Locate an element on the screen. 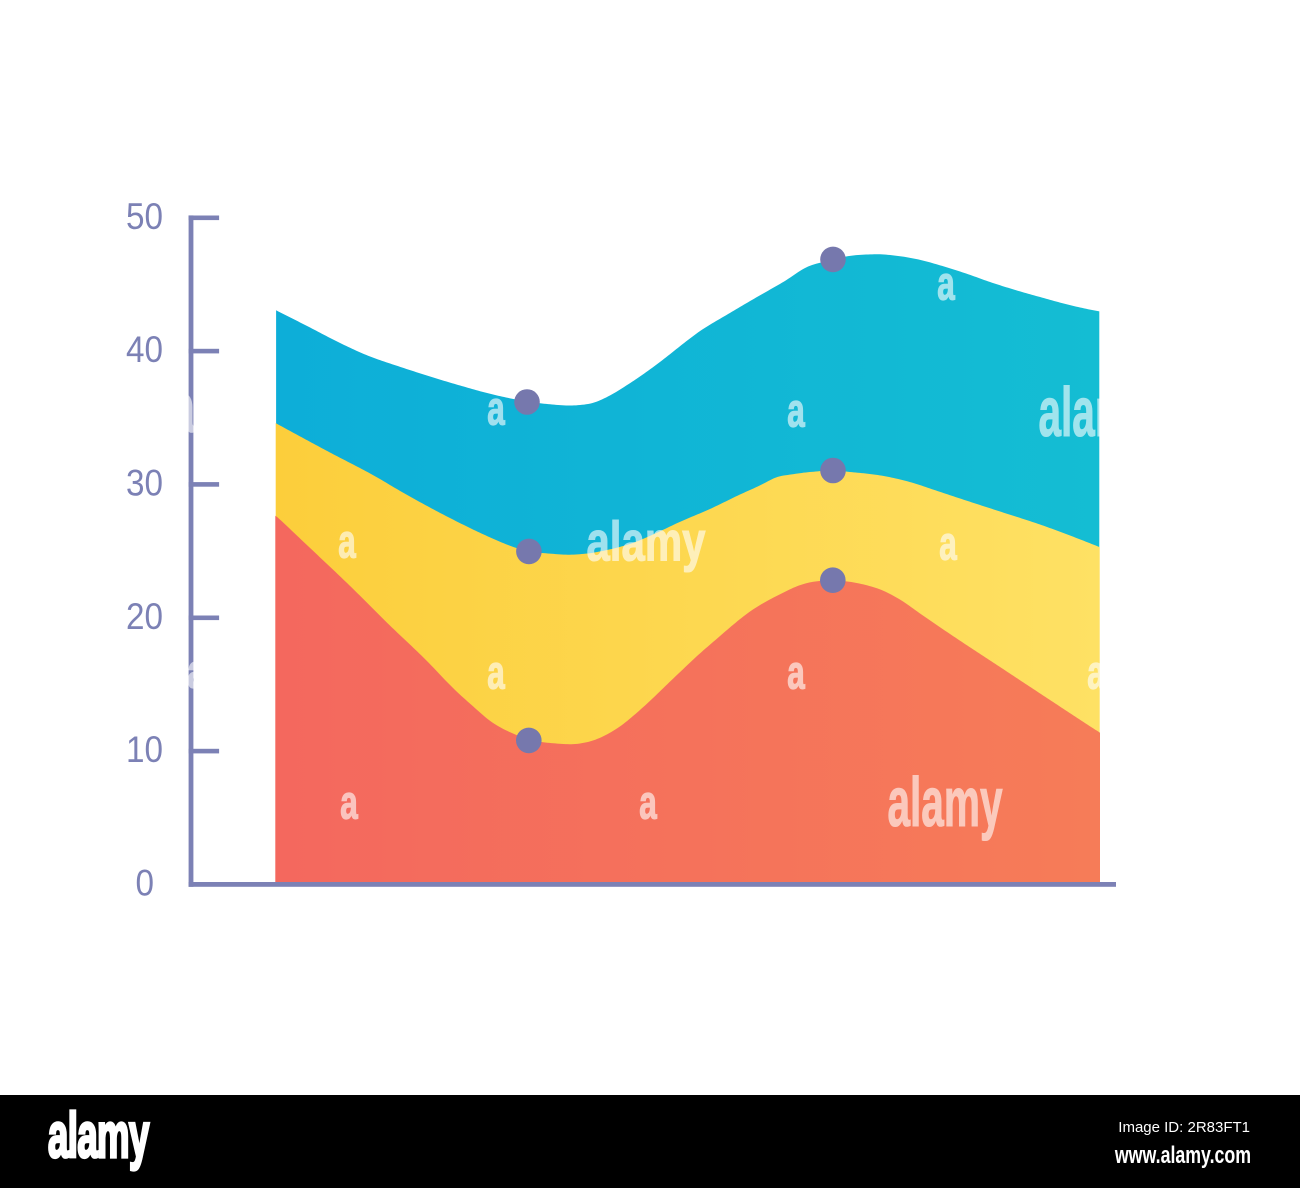  svg-text: 40 is located at coordinates (144, 349).